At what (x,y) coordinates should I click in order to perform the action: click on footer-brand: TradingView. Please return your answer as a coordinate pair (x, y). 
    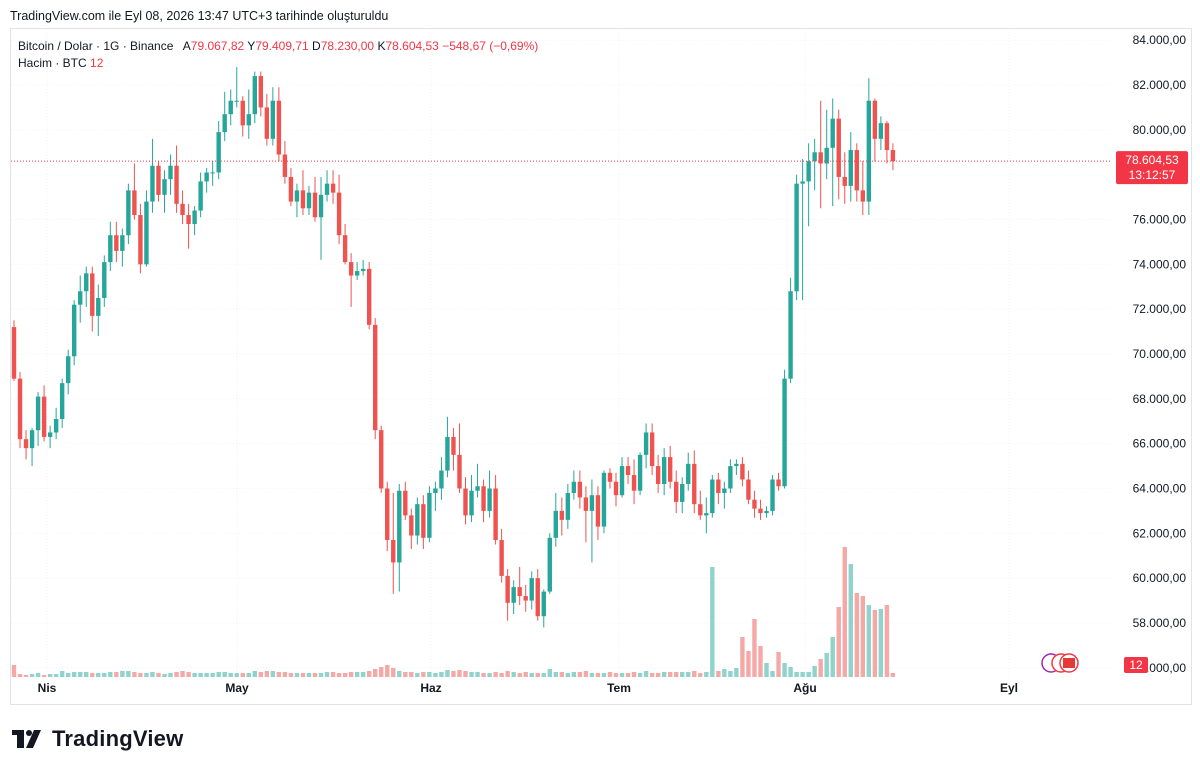
    Looking at the image, I should click on (97, 739).